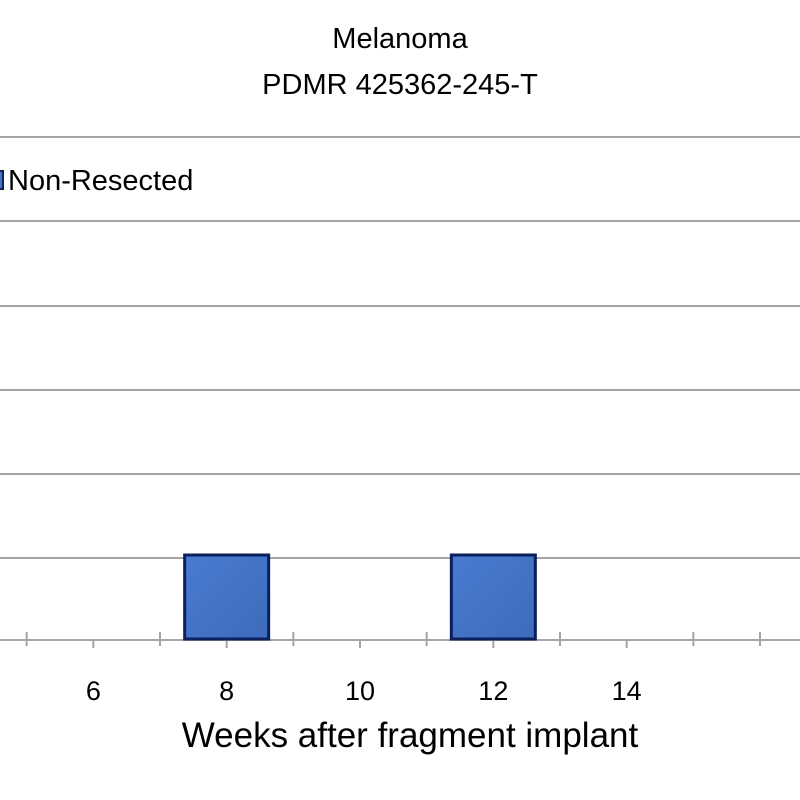  Describe the element at coordinates (226, 691) in the screenshot. I see `x-tick-label-8: 8` at that location.